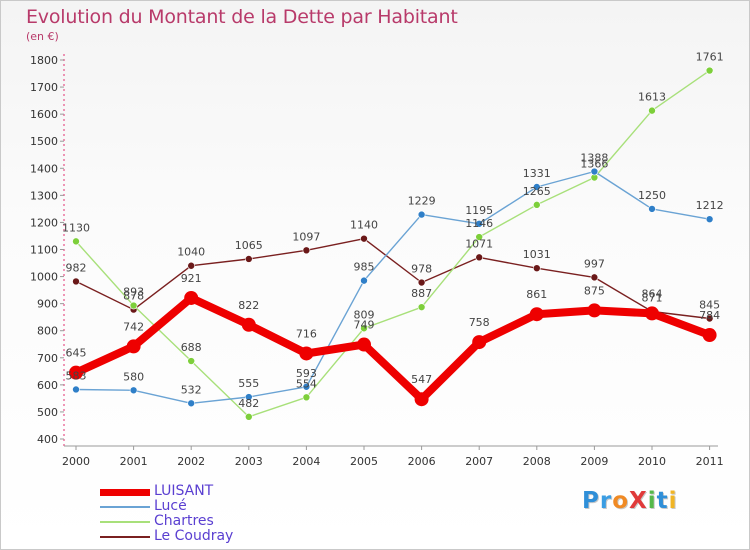 The height and width of the screenshot is (550, 750). I want to click on data-label-le-coudray: 845, so click(709, 305).